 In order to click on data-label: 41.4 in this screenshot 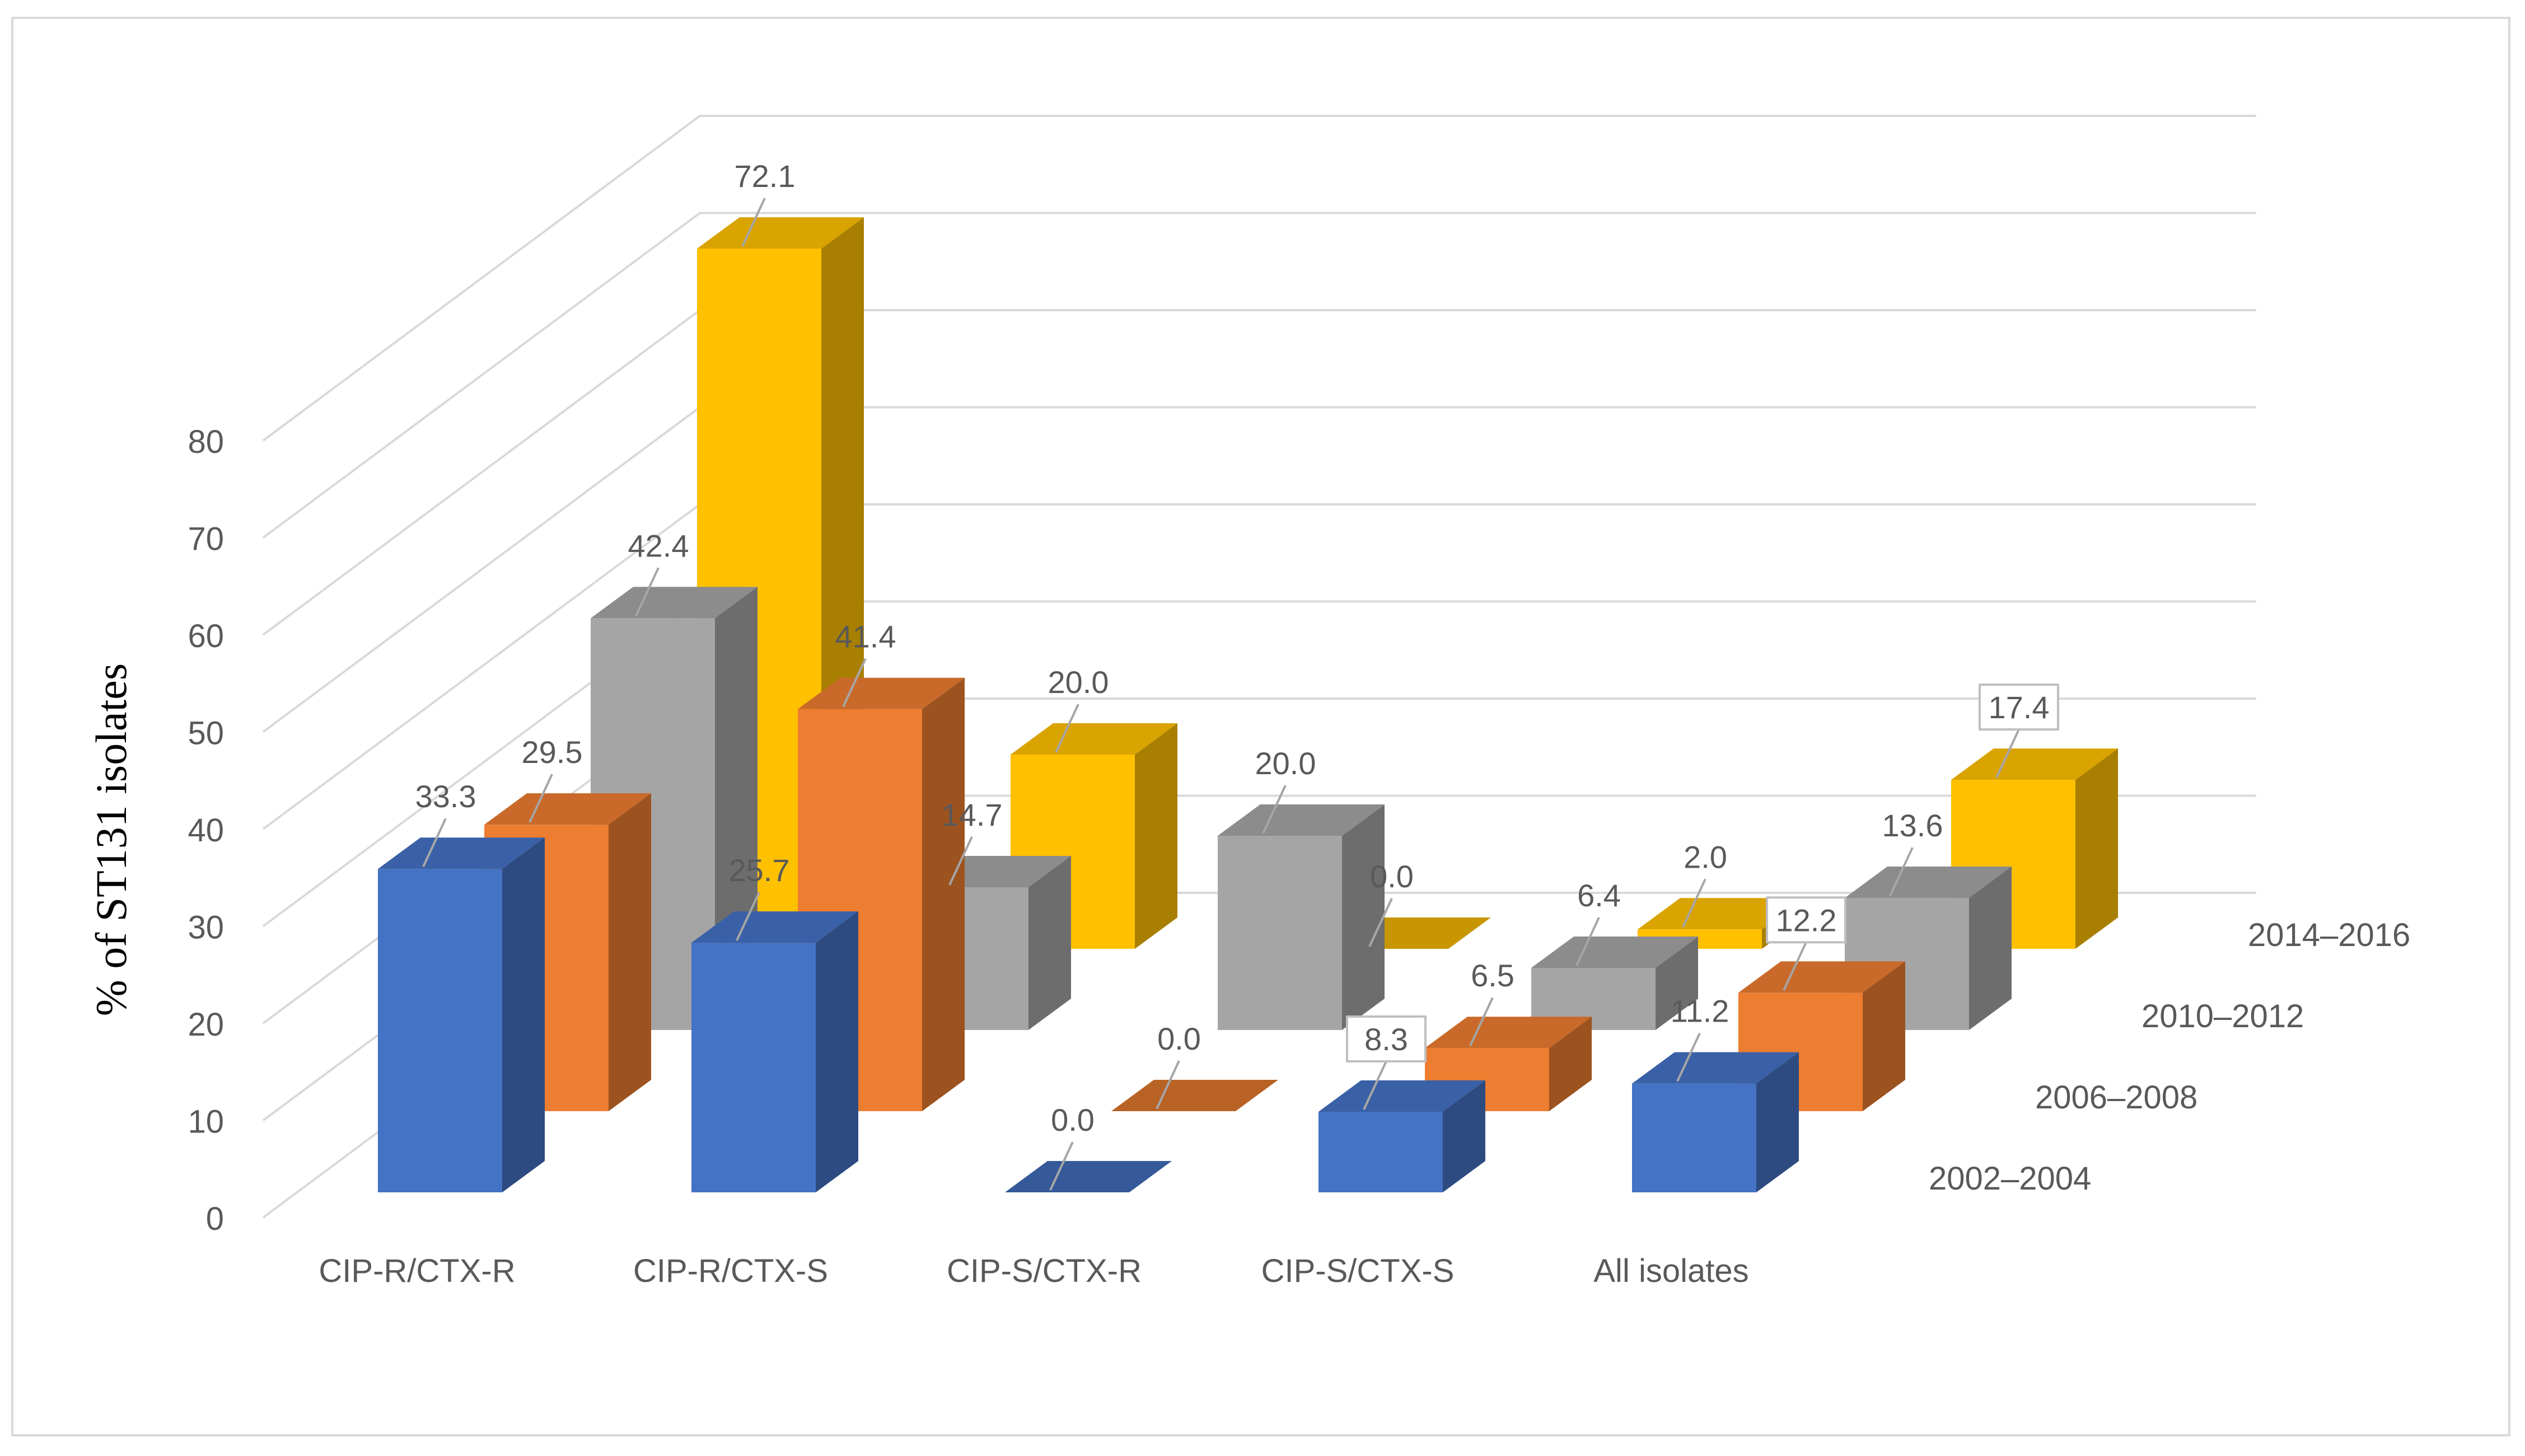, I will do `click(865, 636)`.